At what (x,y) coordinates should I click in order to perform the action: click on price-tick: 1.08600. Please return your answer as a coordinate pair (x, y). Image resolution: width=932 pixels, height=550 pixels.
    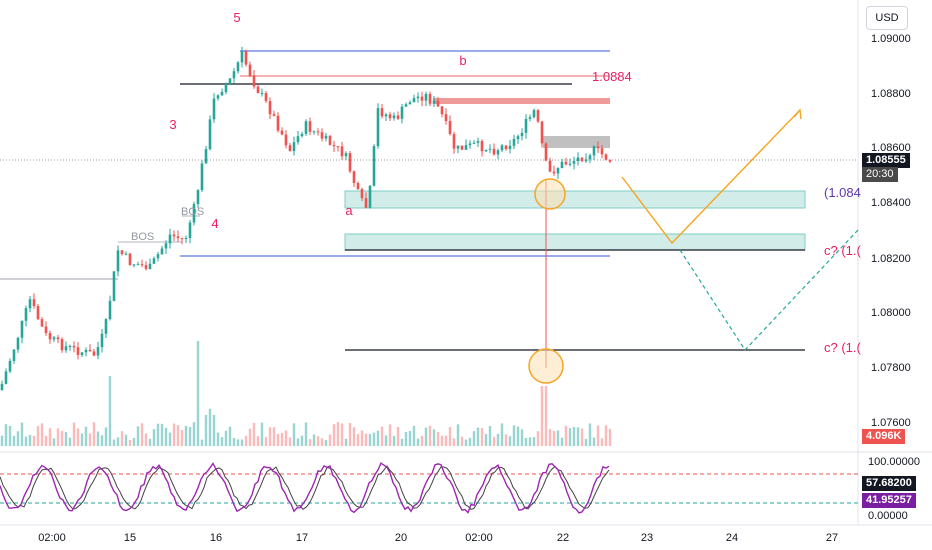
    Looking at the image, I should click on (891, 148).